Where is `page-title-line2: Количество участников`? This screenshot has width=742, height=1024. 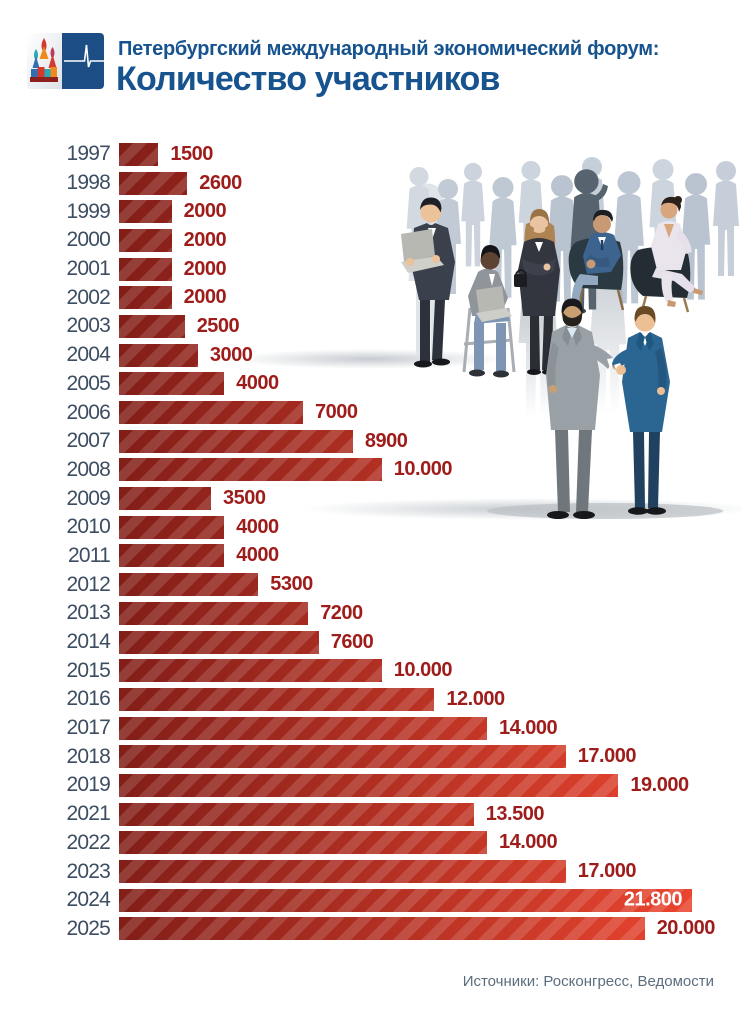 page-title-line2: Количество участников is located at coordinates (308, 79).